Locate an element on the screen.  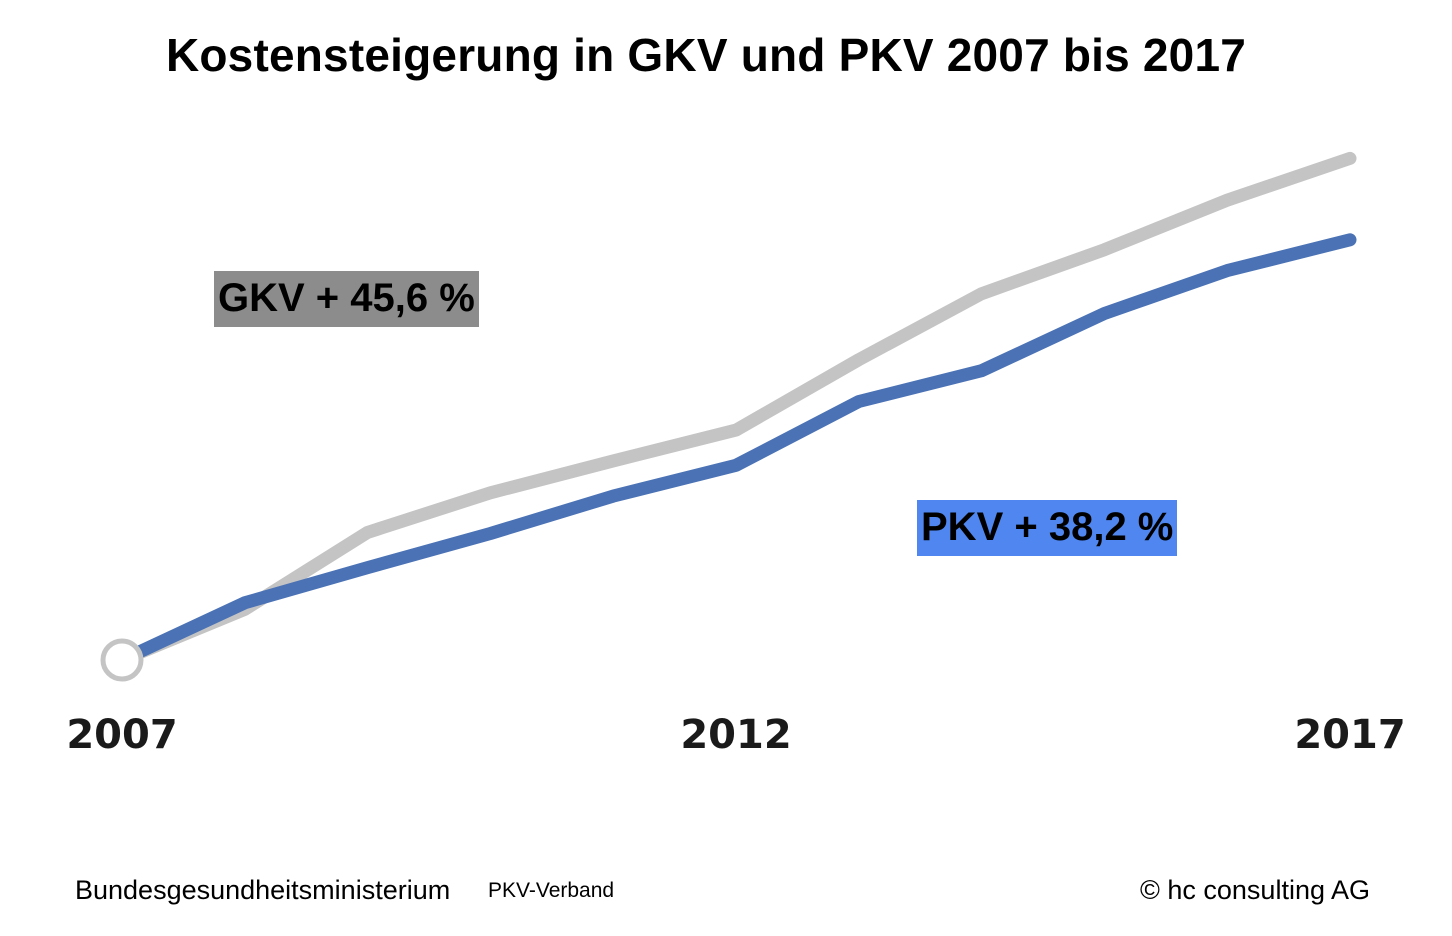
start-point-marker is located at coordinates (122, 660).